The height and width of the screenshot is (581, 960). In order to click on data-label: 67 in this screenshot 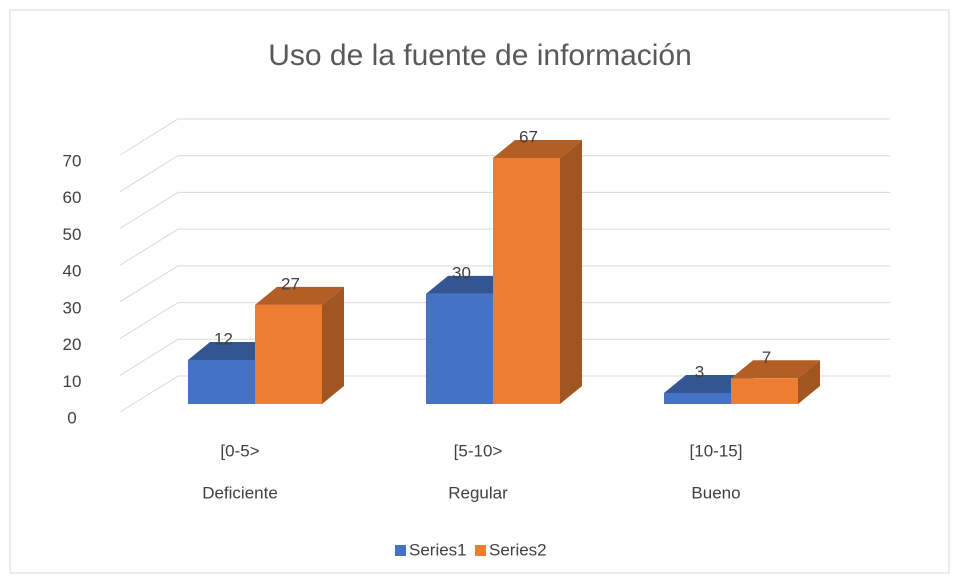, I will do `click(528, 136)`.